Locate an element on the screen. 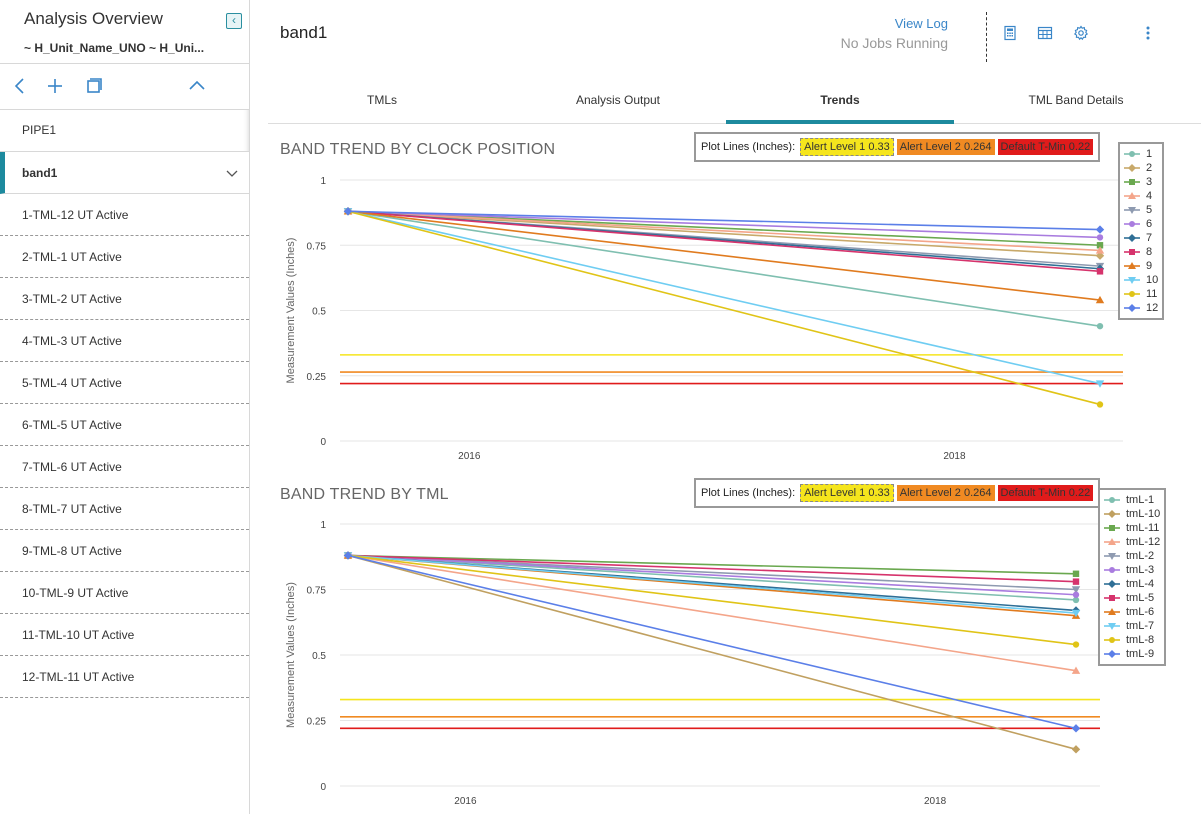 This screenshot has height=814, width=1201. legend-entry: 7 is located at coordinates (1141, 238).